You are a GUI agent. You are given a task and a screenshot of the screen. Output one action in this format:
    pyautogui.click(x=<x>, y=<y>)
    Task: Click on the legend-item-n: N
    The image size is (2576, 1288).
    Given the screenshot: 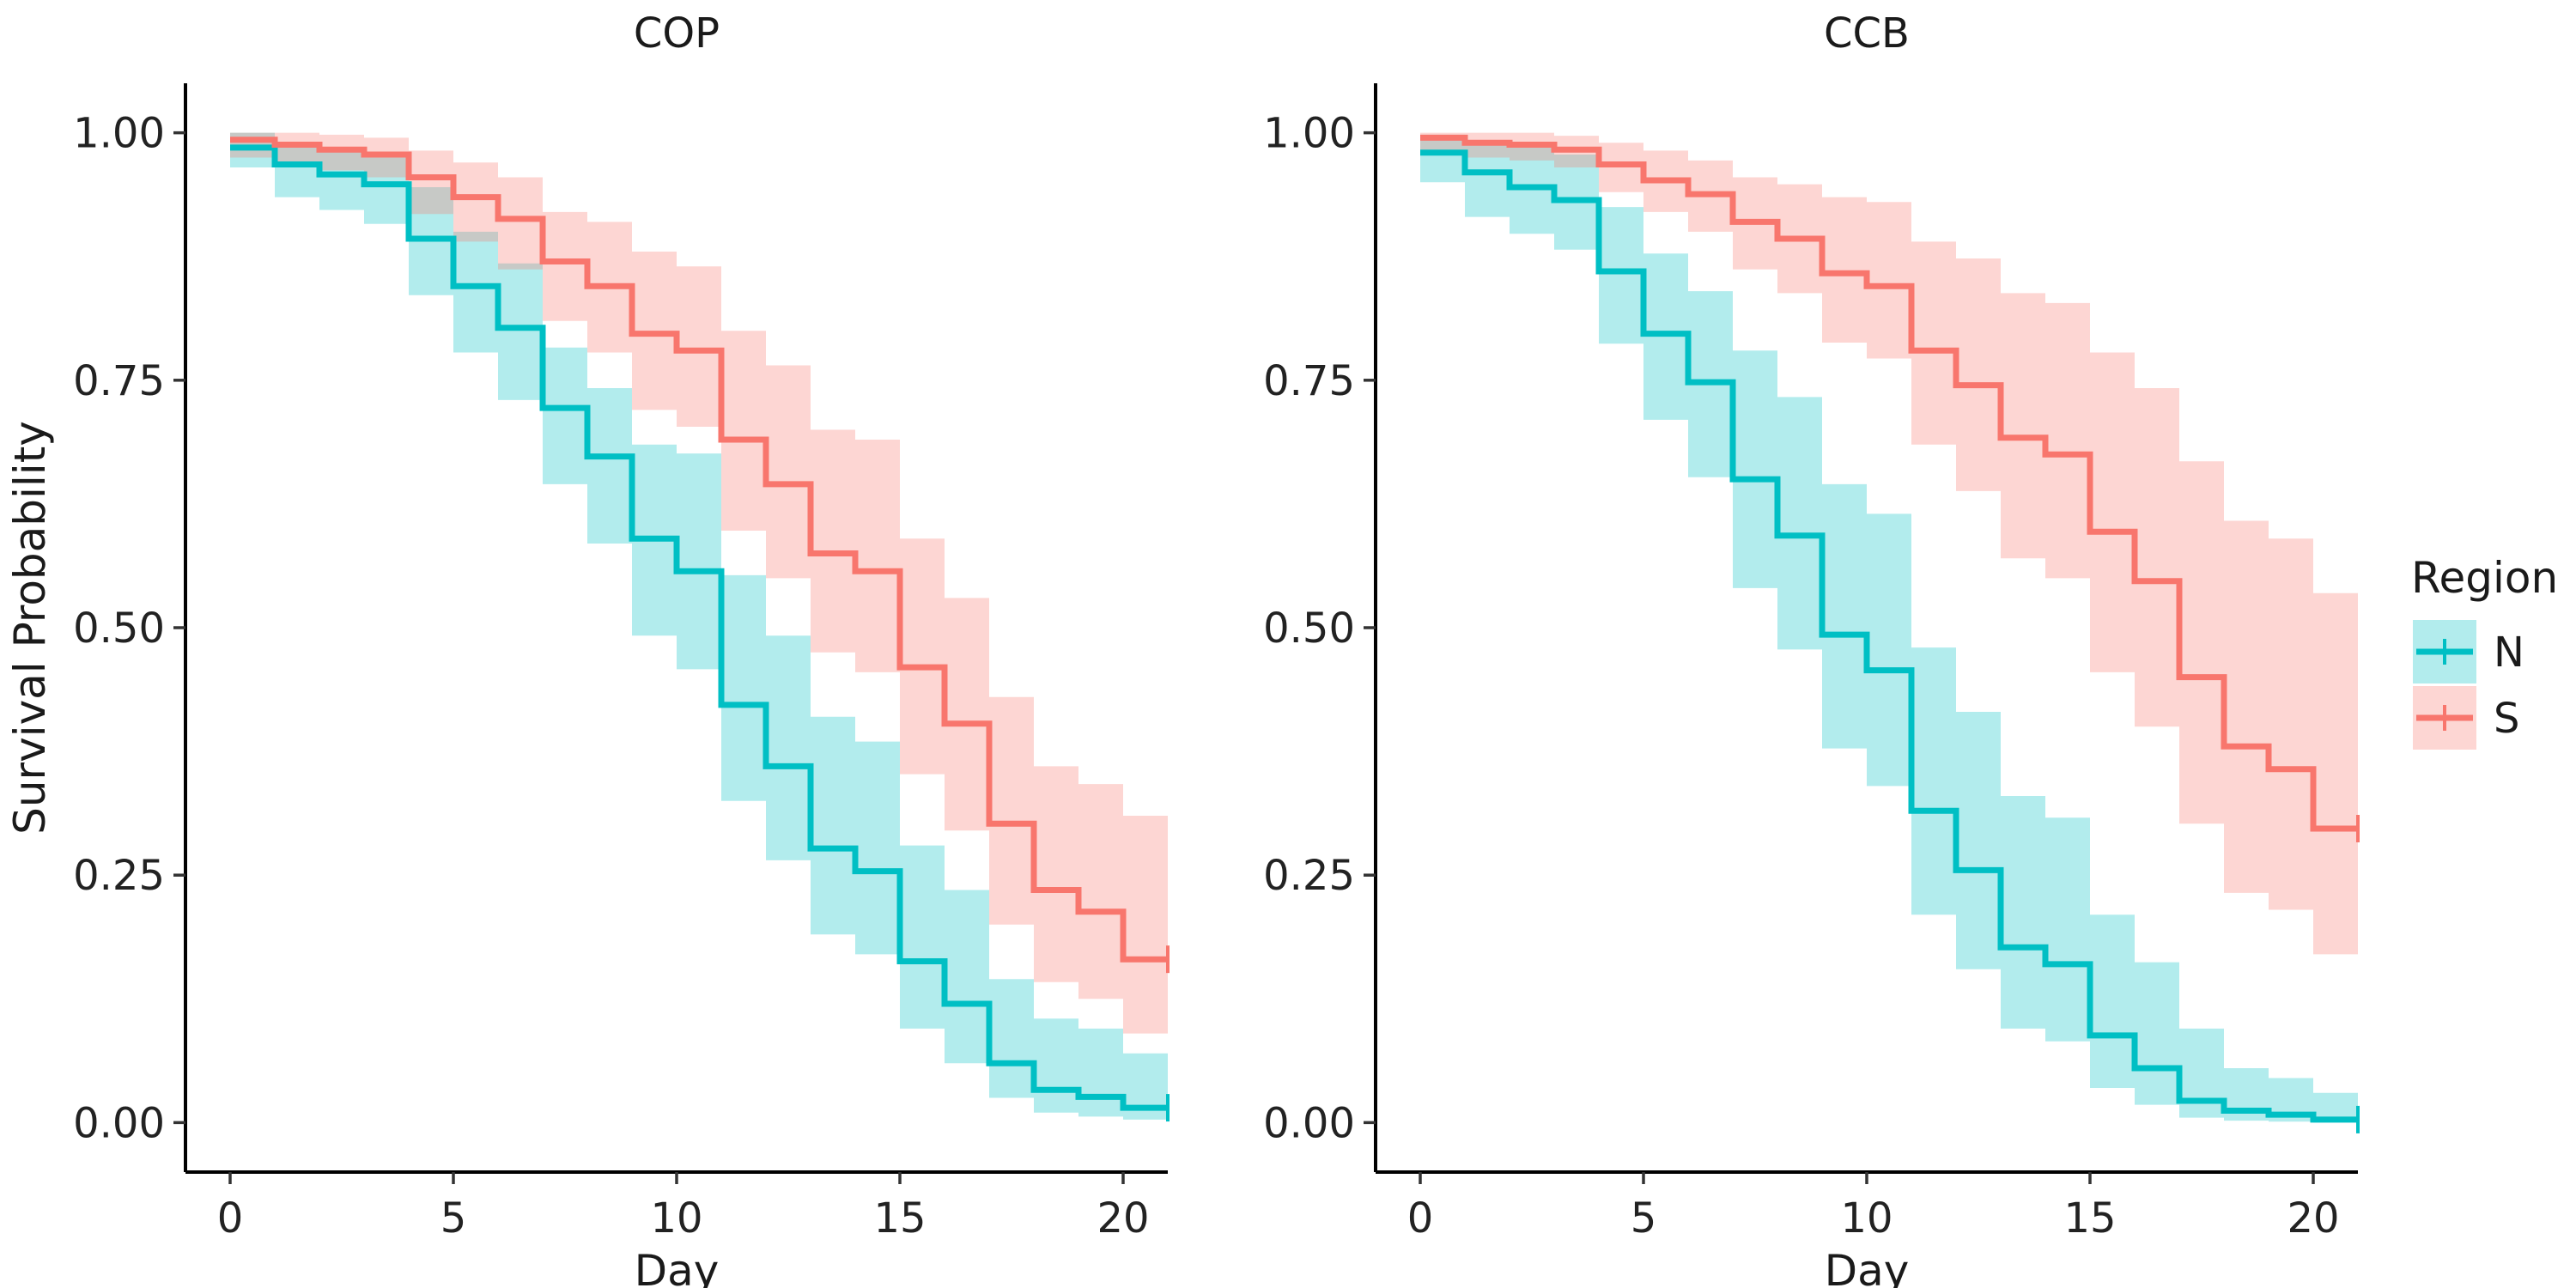 What is the action you would take?
    pyautogui.click(x=2468, y=651)
    